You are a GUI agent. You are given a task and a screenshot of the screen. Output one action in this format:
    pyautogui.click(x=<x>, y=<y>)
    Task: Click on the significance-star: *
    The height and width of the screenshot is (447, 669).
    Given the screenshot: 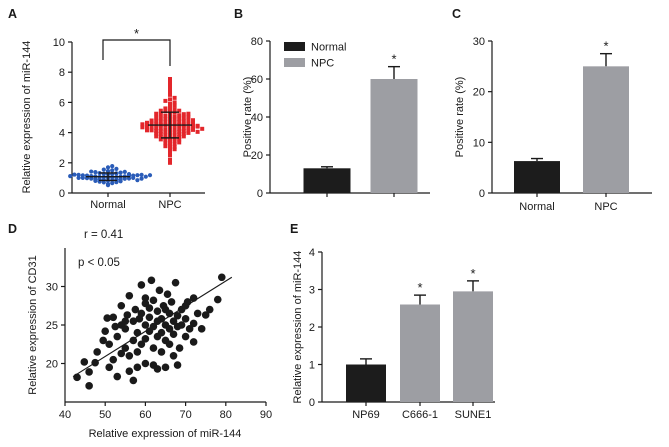 What is the action you would take?
    pyautogui.click(x=472, y=273)
    